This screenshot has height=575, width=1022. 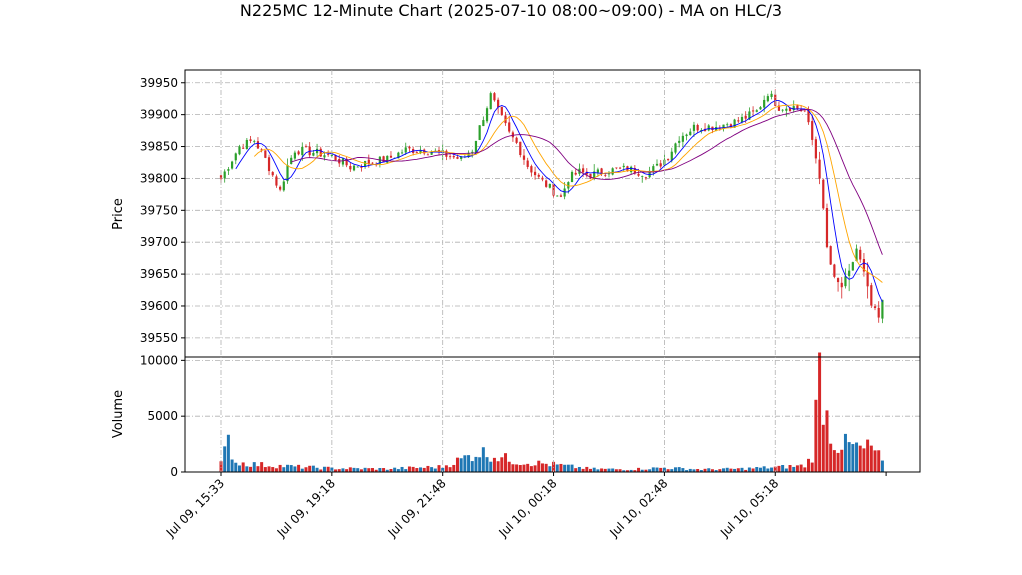 What do you see at coordinates (552, 414) in the screenshot?
I see `volume-panel-background` at bounding box center [552, 414].